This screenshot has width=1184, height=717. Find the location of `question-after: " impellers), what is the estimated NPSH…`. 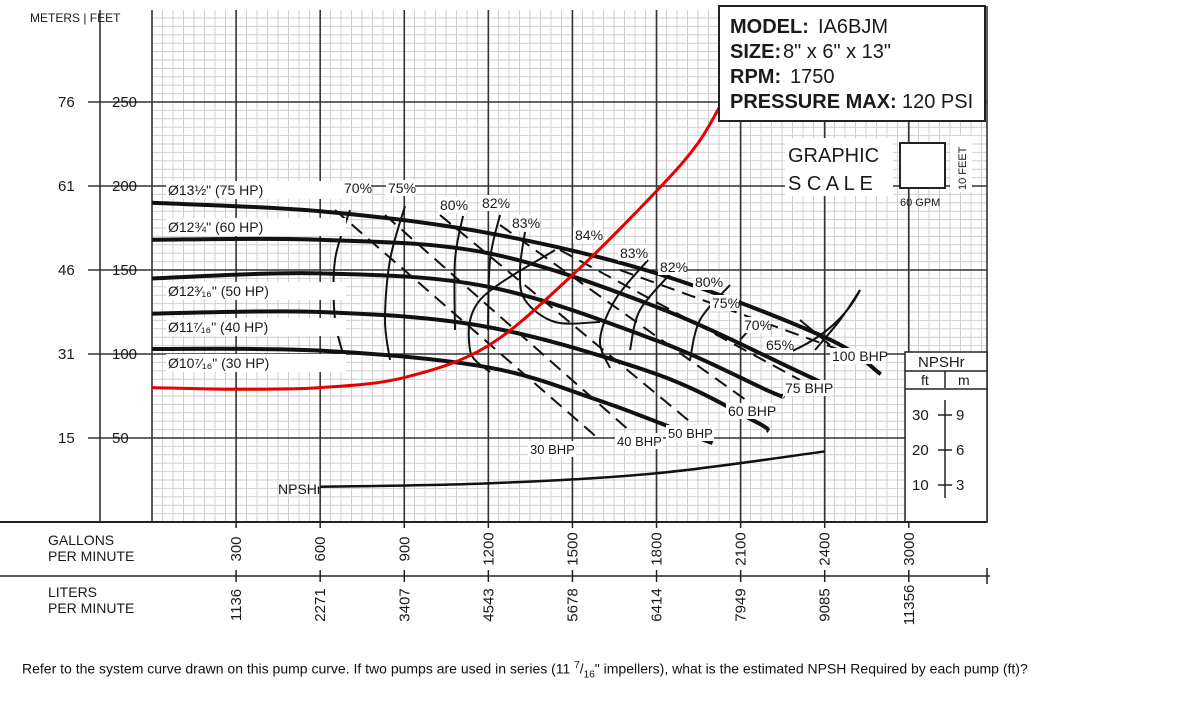

question-after: " impellers), what is the estimated NPSH… is located at coordinates (811, 668).